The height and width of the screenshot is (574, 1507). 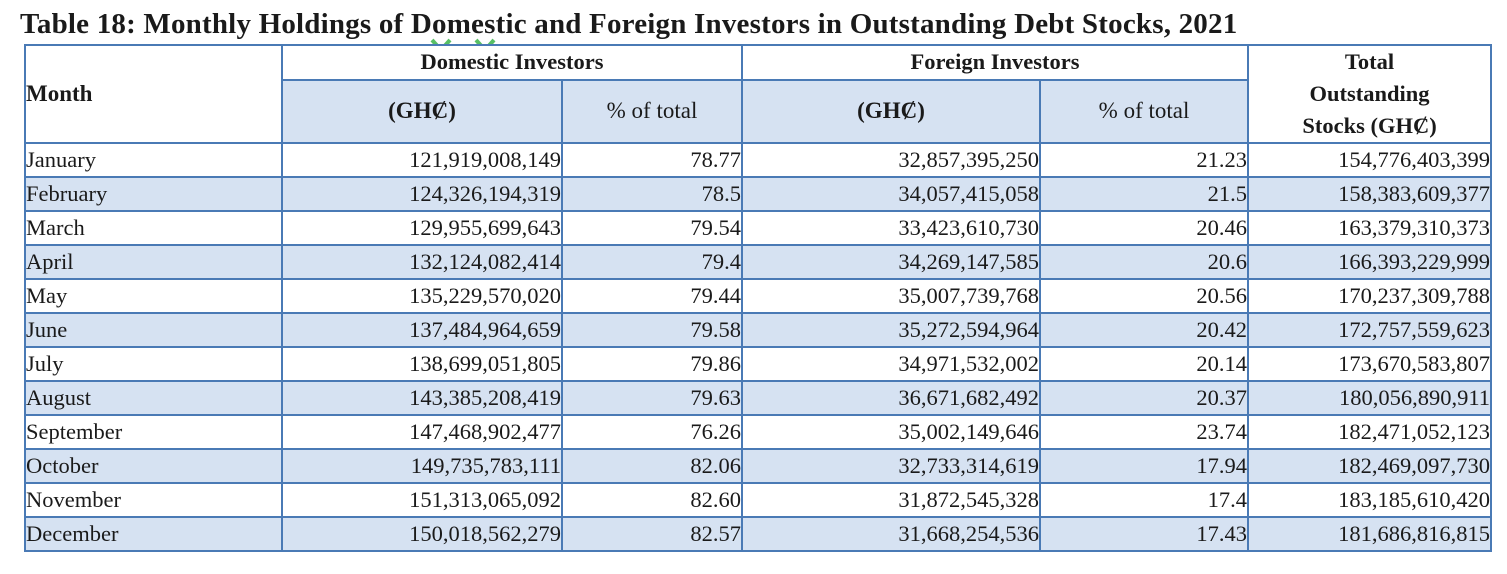 I want to click on foreign-amount-cell: 34,057,415,058, so click(x=891, y=194).